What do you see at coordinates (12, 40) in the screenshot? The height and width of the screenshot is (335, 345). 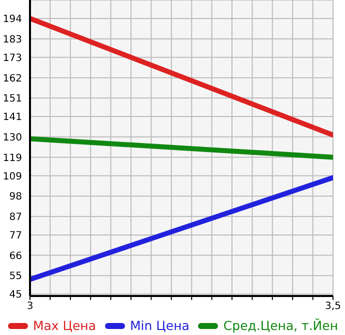 I see `y-tick-label: 183` at bounding box center [12, 40].